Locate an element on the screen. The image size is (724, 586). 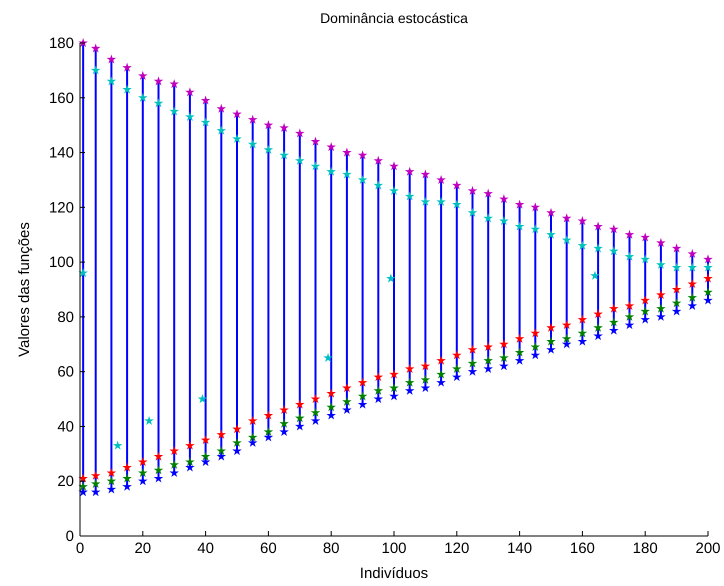
y-tick-label: 0 is located at coordinates (70, 536).